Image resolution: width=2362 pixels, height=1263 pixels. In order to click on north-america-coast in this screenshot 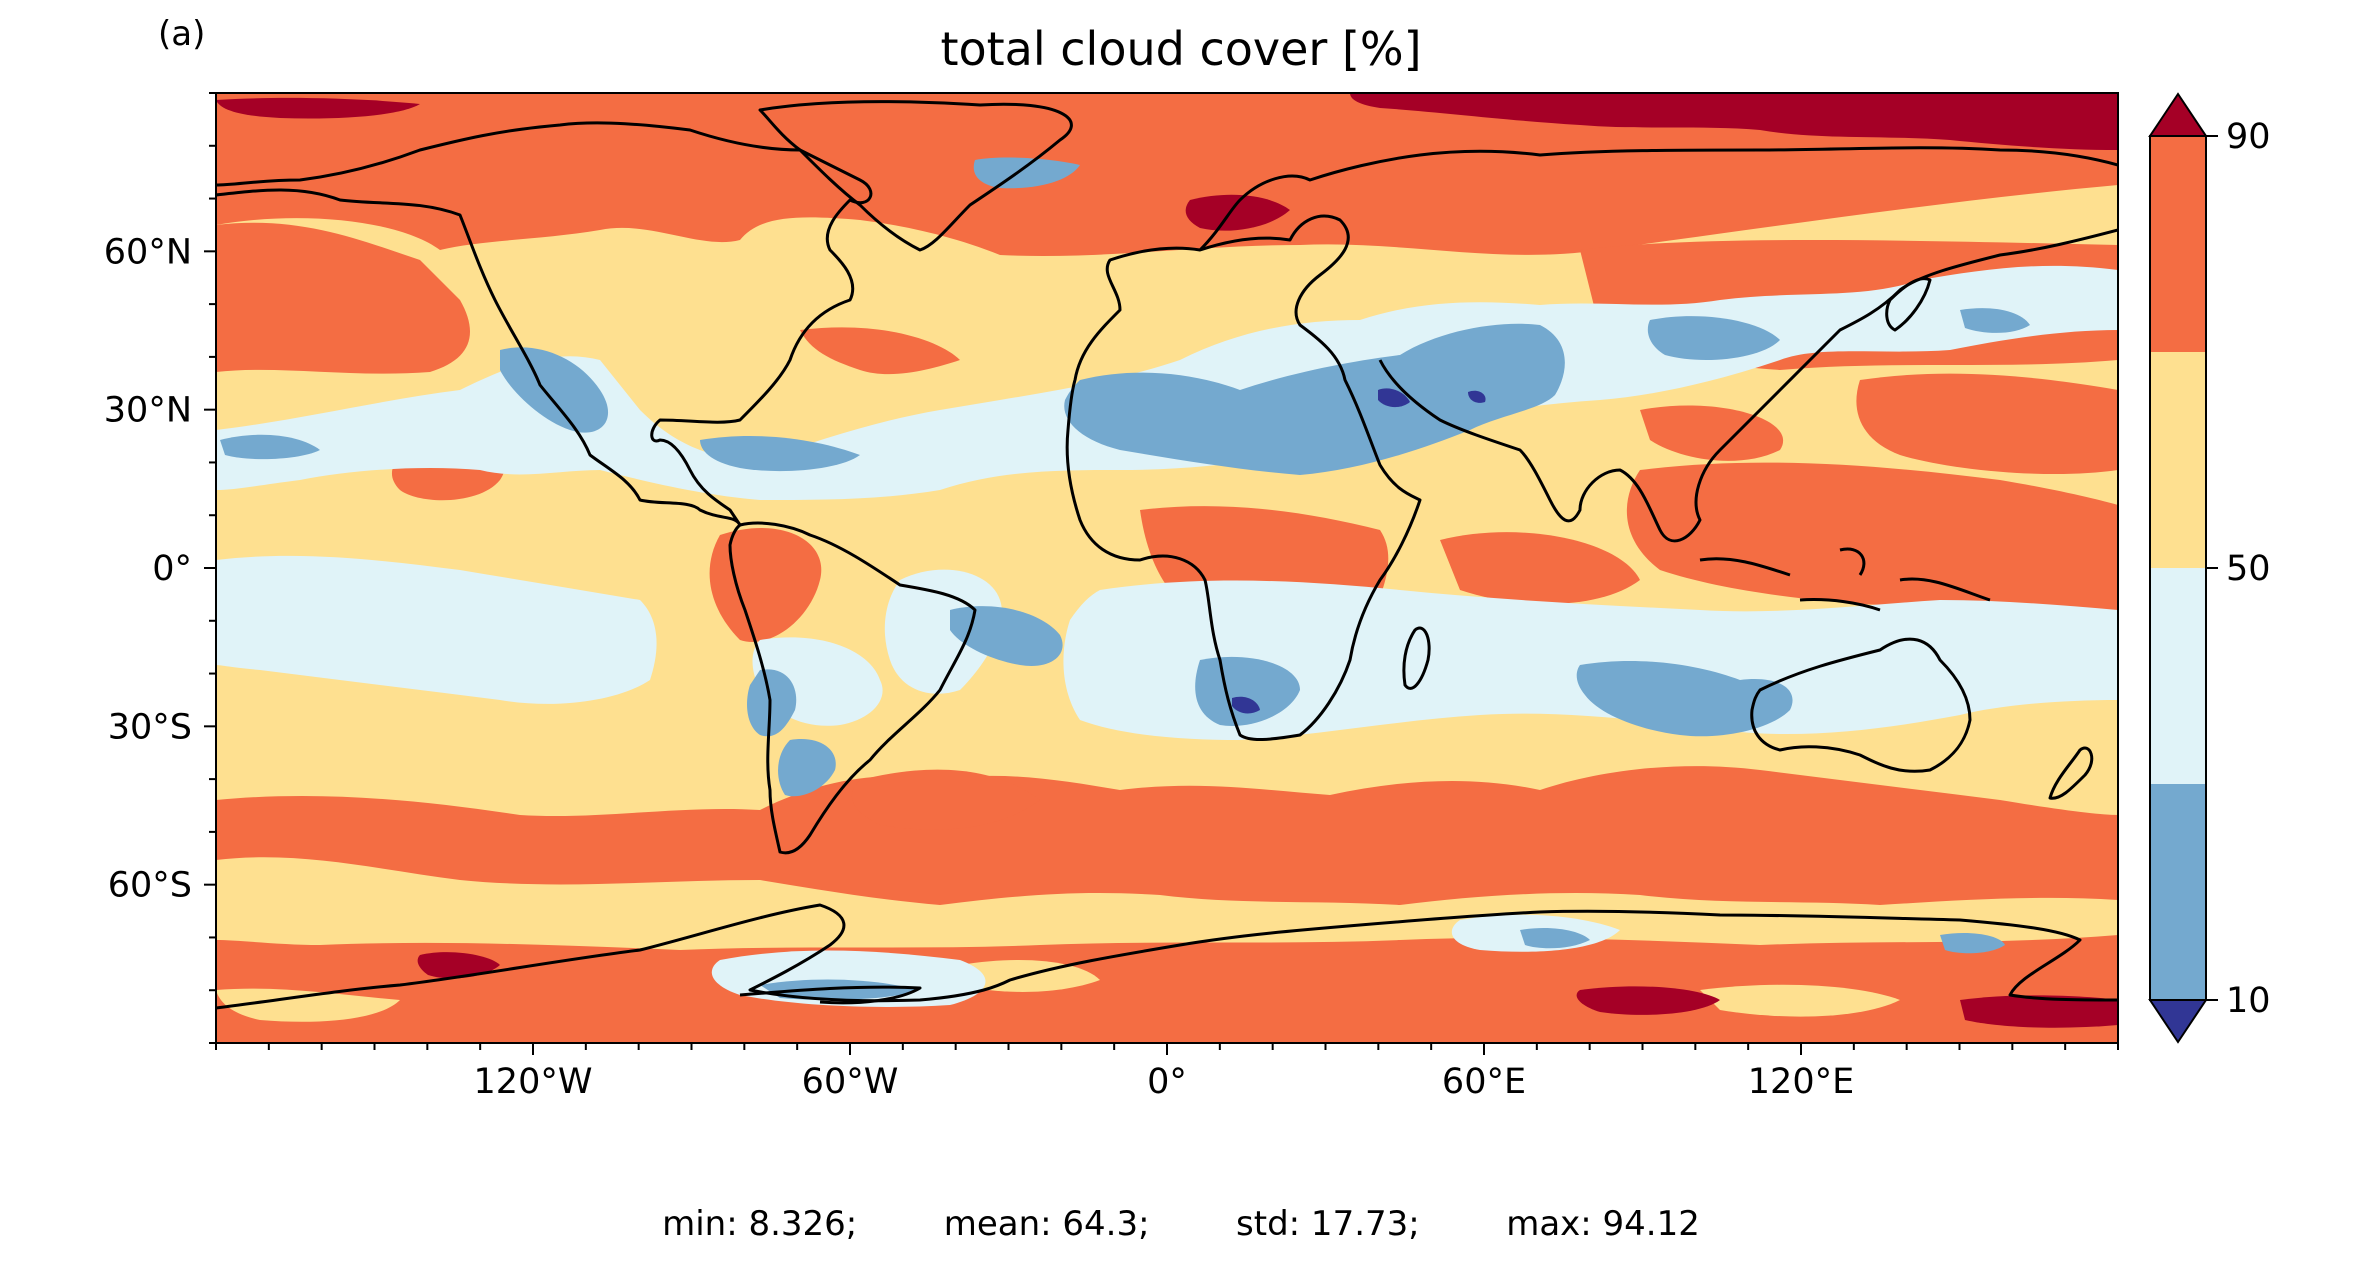, I will do `click(544, 324)`.